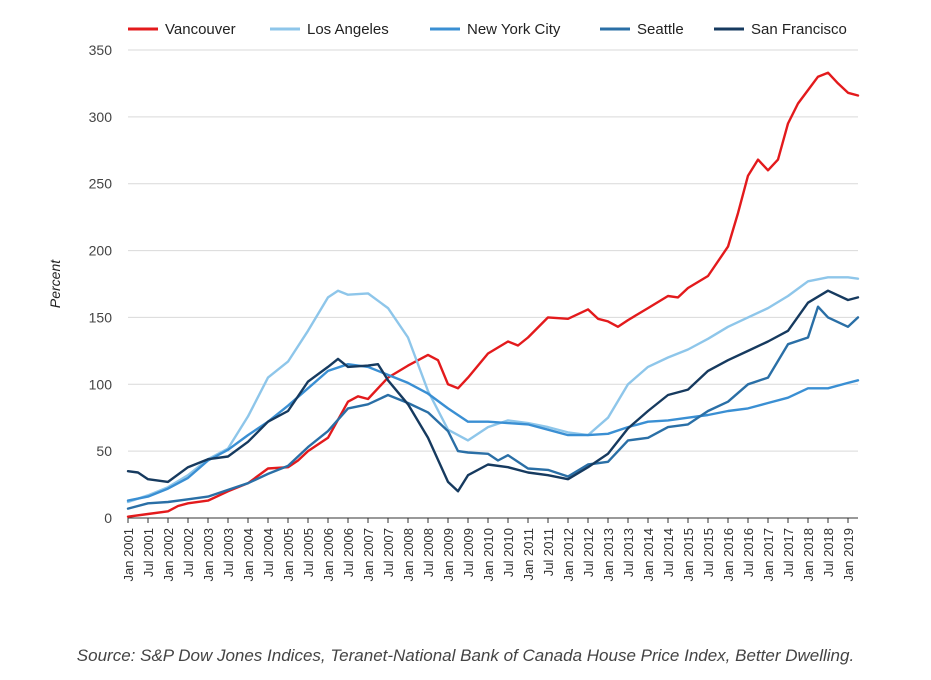 The width and height of the screenshot is (931, 680). Describe the element at coordinates (108, 518) in the screenshot. I see `y-tick-label: 0` at that location.